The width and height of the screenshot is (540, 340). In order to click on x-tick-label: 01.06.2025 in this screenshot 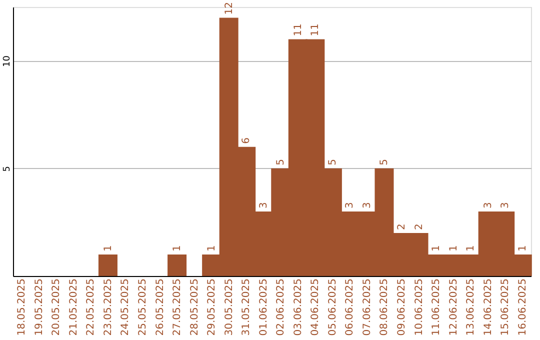, I will do `click(264, 307)`.